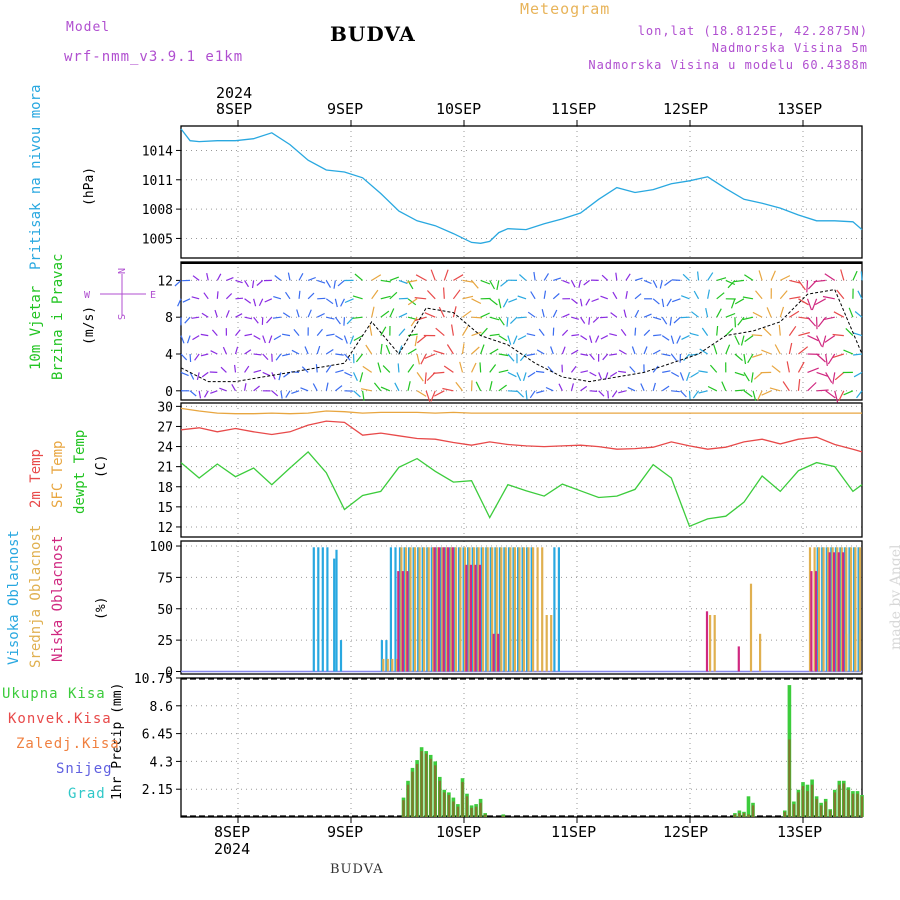  I want to click on y-tick-label: 4, so click(169, 355).